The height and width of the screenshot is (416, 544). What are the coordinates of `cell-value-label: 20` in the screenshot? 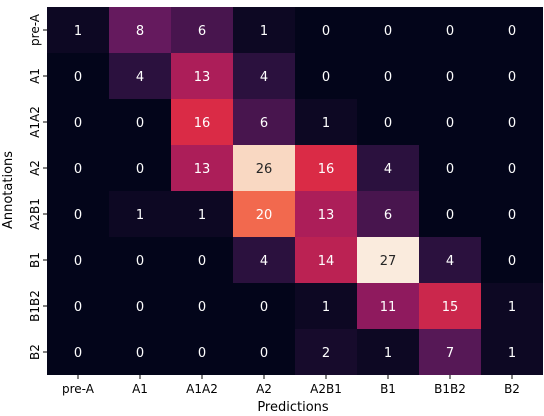 It's located at (264, 215).